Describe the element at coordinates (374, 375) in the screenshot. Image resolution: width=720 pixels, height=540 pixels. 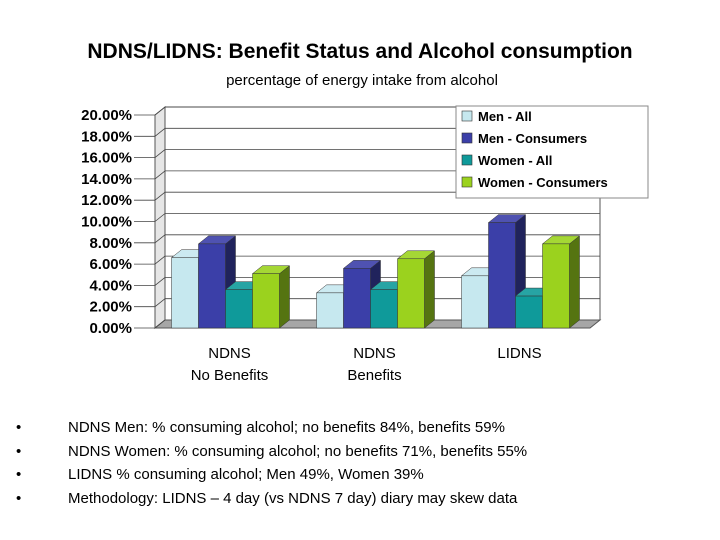
I see `category-label: Benefits` at that location.